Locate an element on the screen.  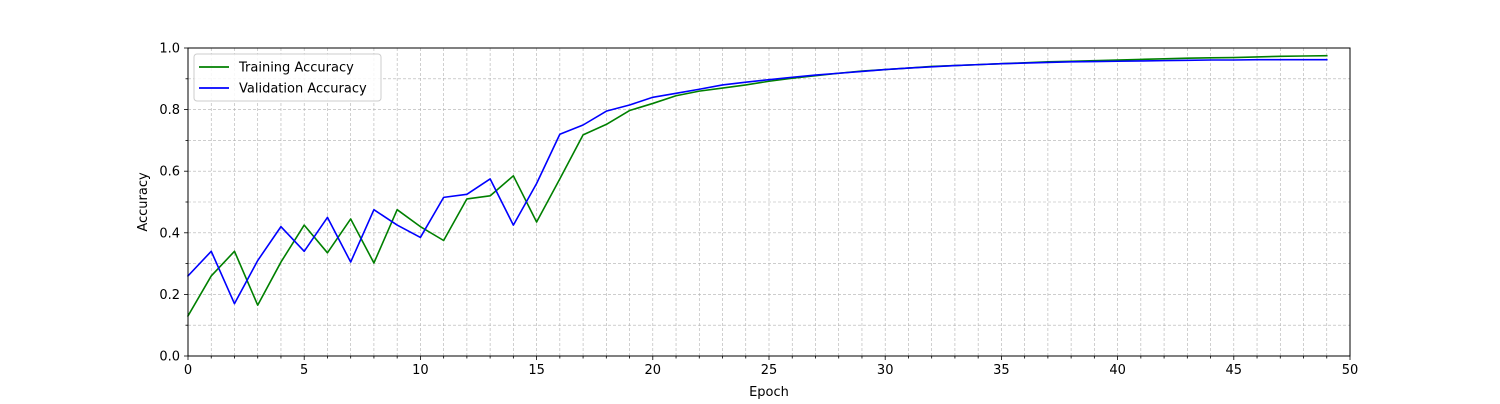
x-tick-label: 25 is located at coordinates (769, 370).